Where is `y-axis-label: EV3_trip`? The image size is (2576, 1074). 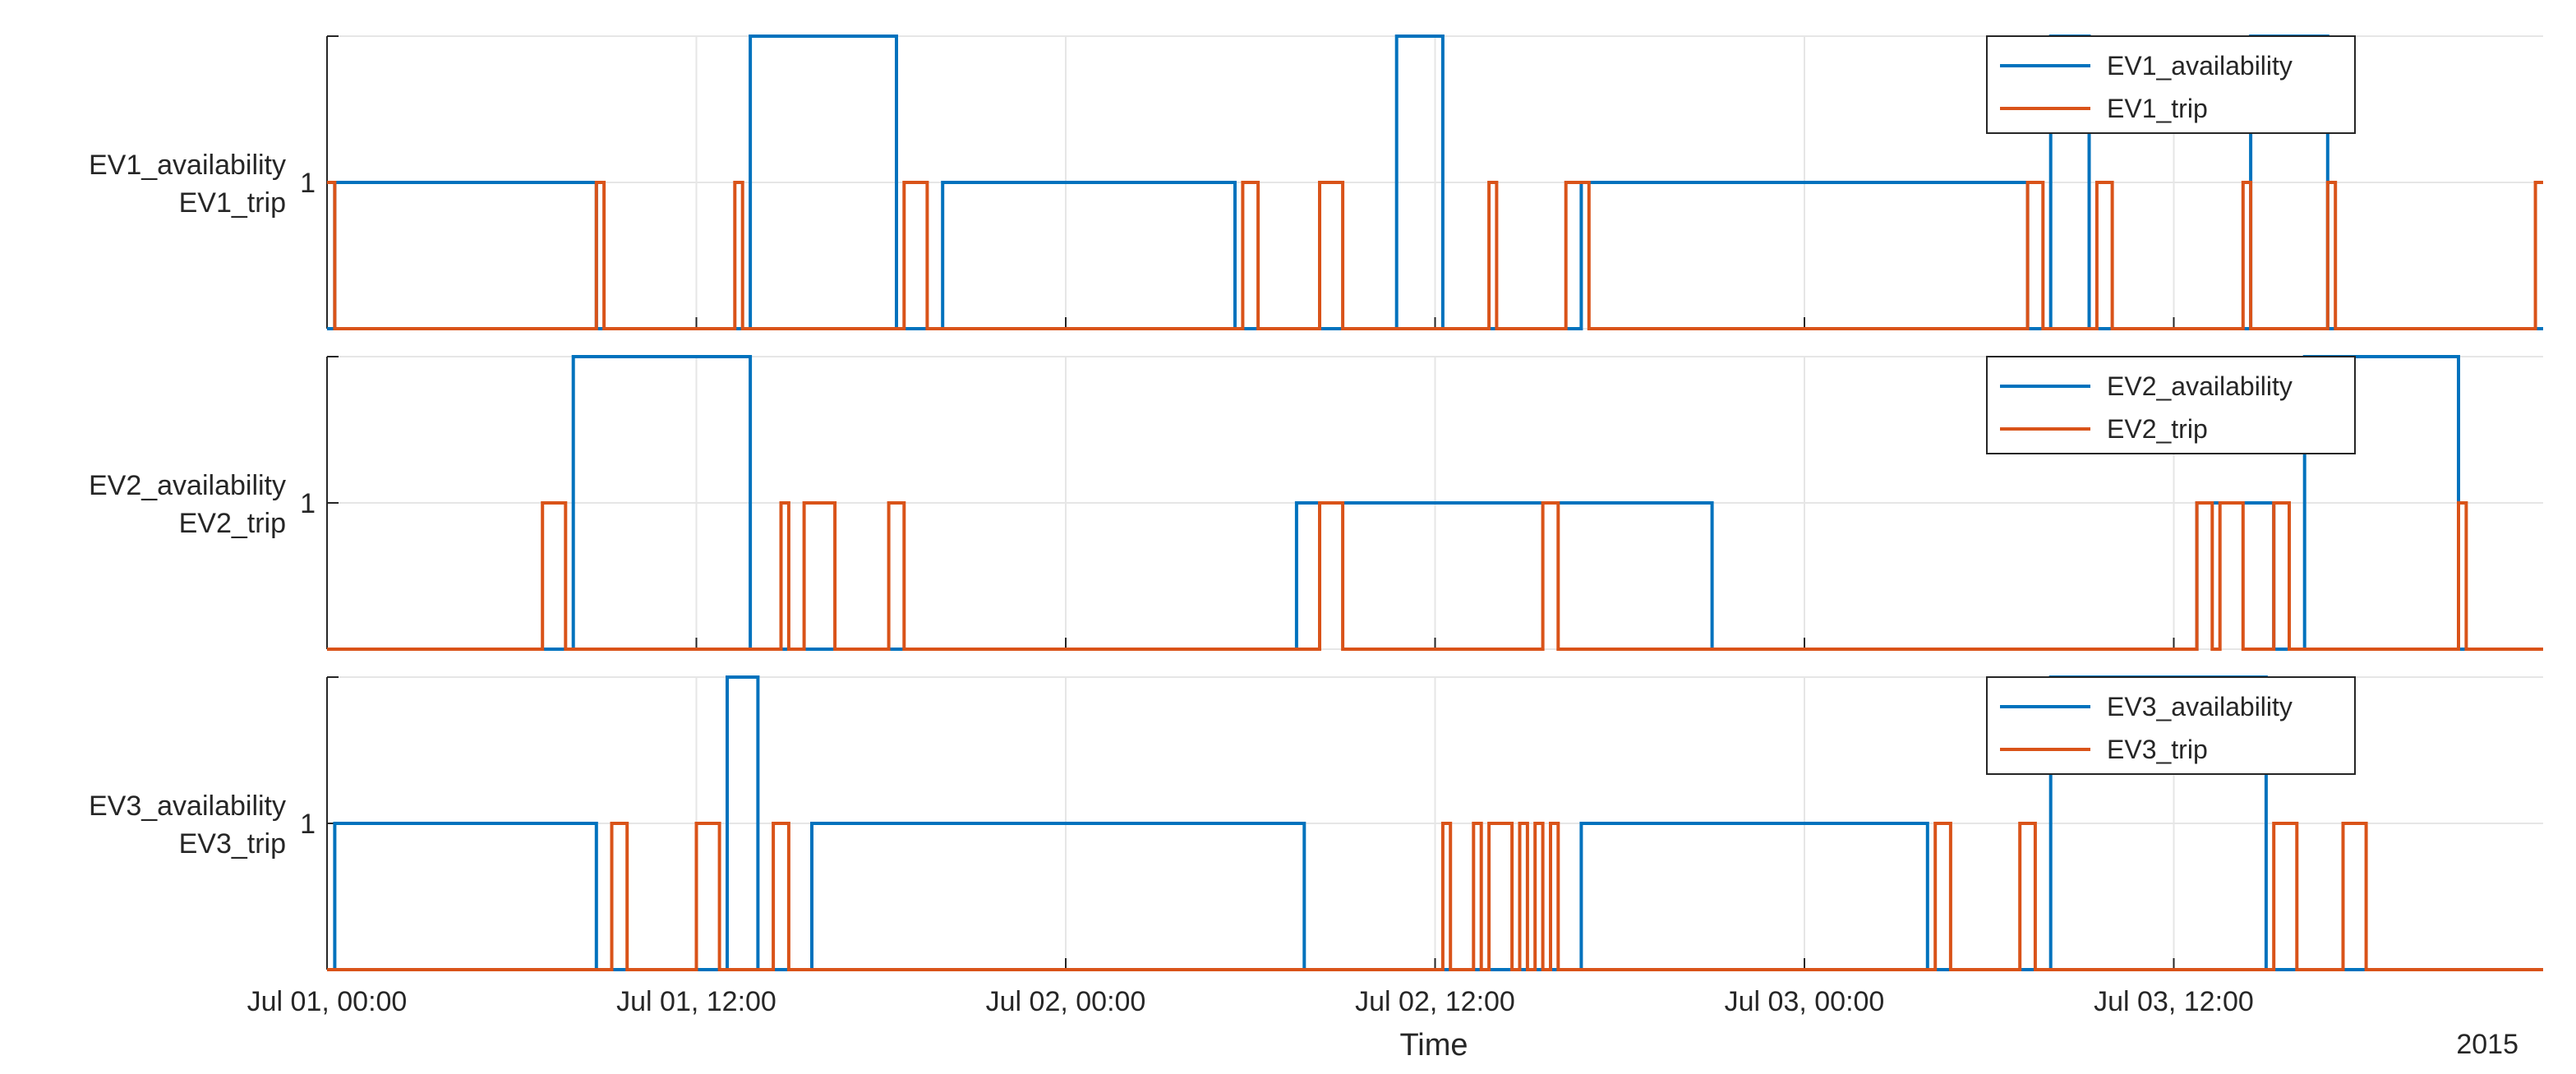 y-axis-label: EV3_trip is located at coordinates (232, 844).